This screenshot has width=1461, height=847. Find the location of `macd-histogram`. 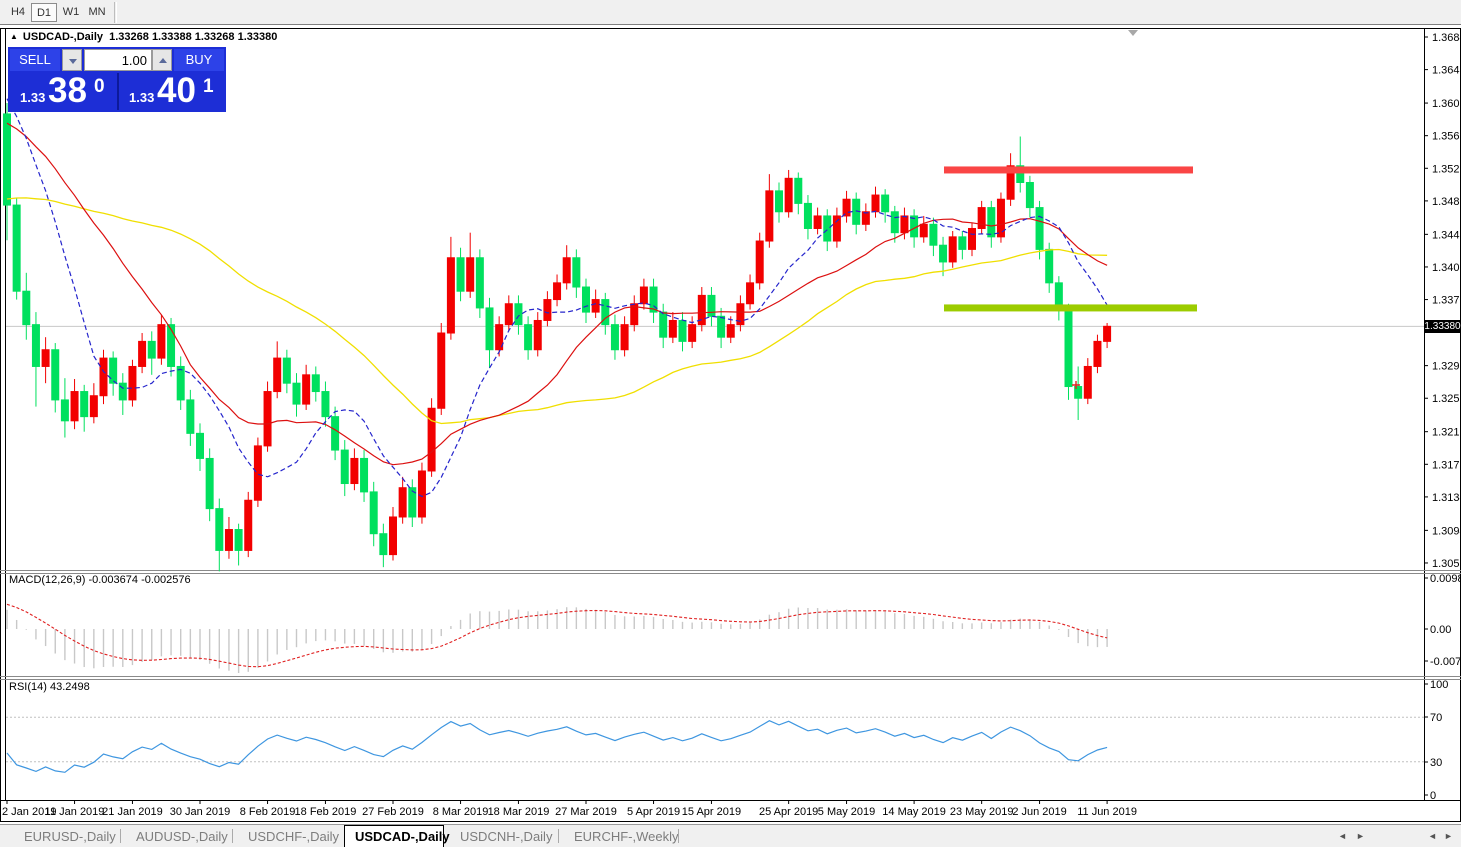

macd-histogram is located at coordinates (557, 640).